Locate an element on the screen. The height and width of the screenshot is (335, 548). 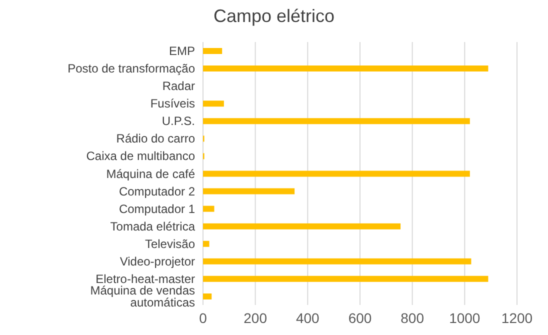
x-tick-label: 200 is located at coordinates (256, 318).